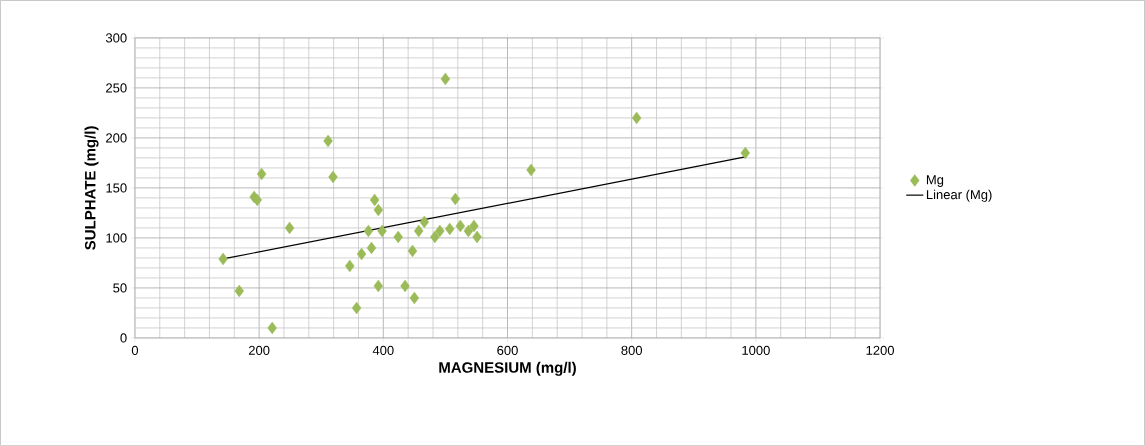 This screenshot has height=446, width=1145. What do you see at coordinates (123, 338) in the screenshot?
I see `y-tick-label: 0` at bounding box center [123, 338].